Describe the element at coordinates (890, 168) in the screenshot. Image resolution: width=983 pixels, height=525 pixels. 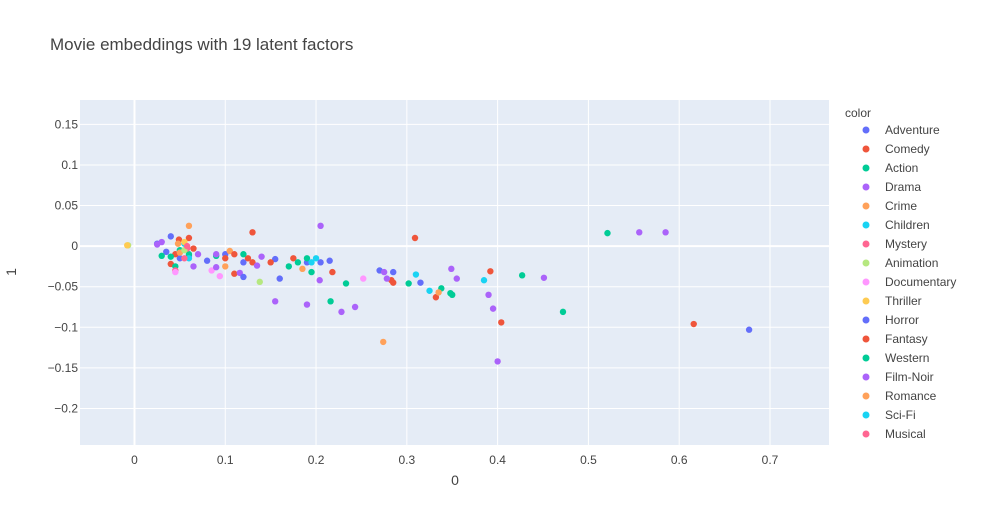
I see `legend-item-action: Action` at that location.